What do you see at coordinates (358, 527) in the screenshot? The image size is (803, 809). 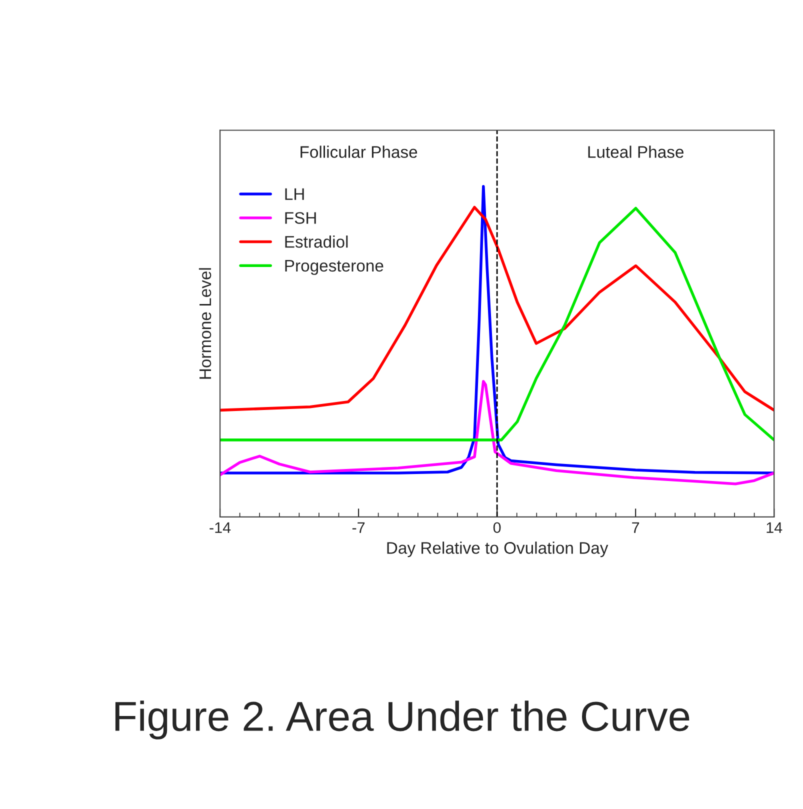 I see `x-tick-label: -7` at bounding box center [358, 527].